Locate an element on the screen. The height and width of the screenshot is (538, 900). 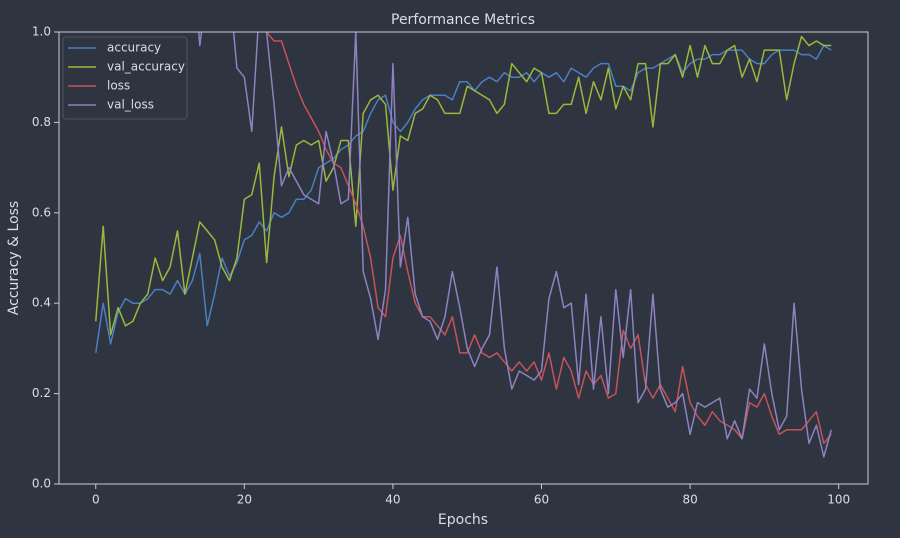
y-axis-label: Accuracy & Loss is located at coordinates (14, 258).